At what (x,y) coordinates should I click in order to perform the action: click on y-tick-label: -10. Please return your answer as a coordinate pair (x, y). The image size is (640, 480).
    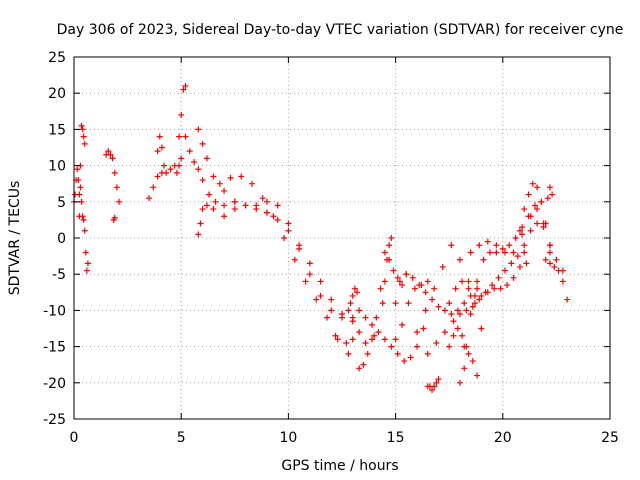
    Looking at the image, I should click on (54, 311).